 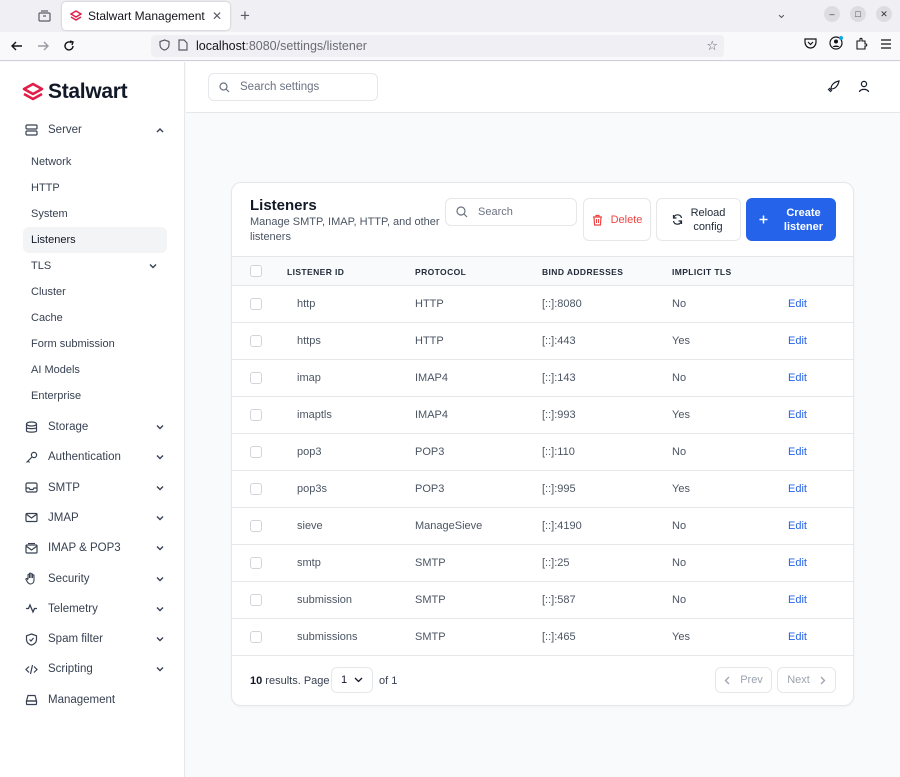 I want to click on sidebar-item-network: Network, so click(x=95, y=162).